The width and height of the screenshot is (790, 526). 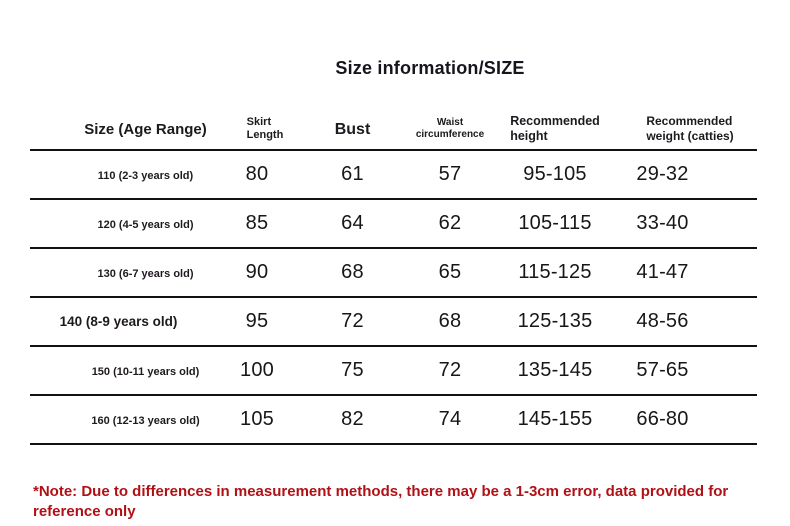 I want to click on height-cell: 125-135, so click(x=555, y=322).